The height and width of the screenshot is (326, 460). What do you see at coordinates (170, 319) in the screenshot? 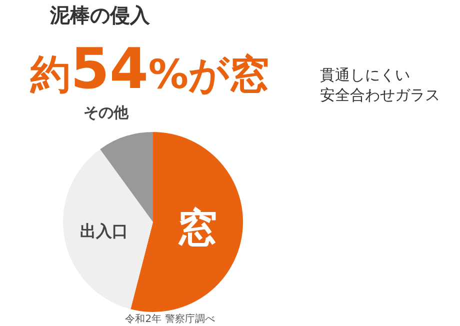
I see `text: 令和2年 警察庁調べ` at bounding box center [170, 319].